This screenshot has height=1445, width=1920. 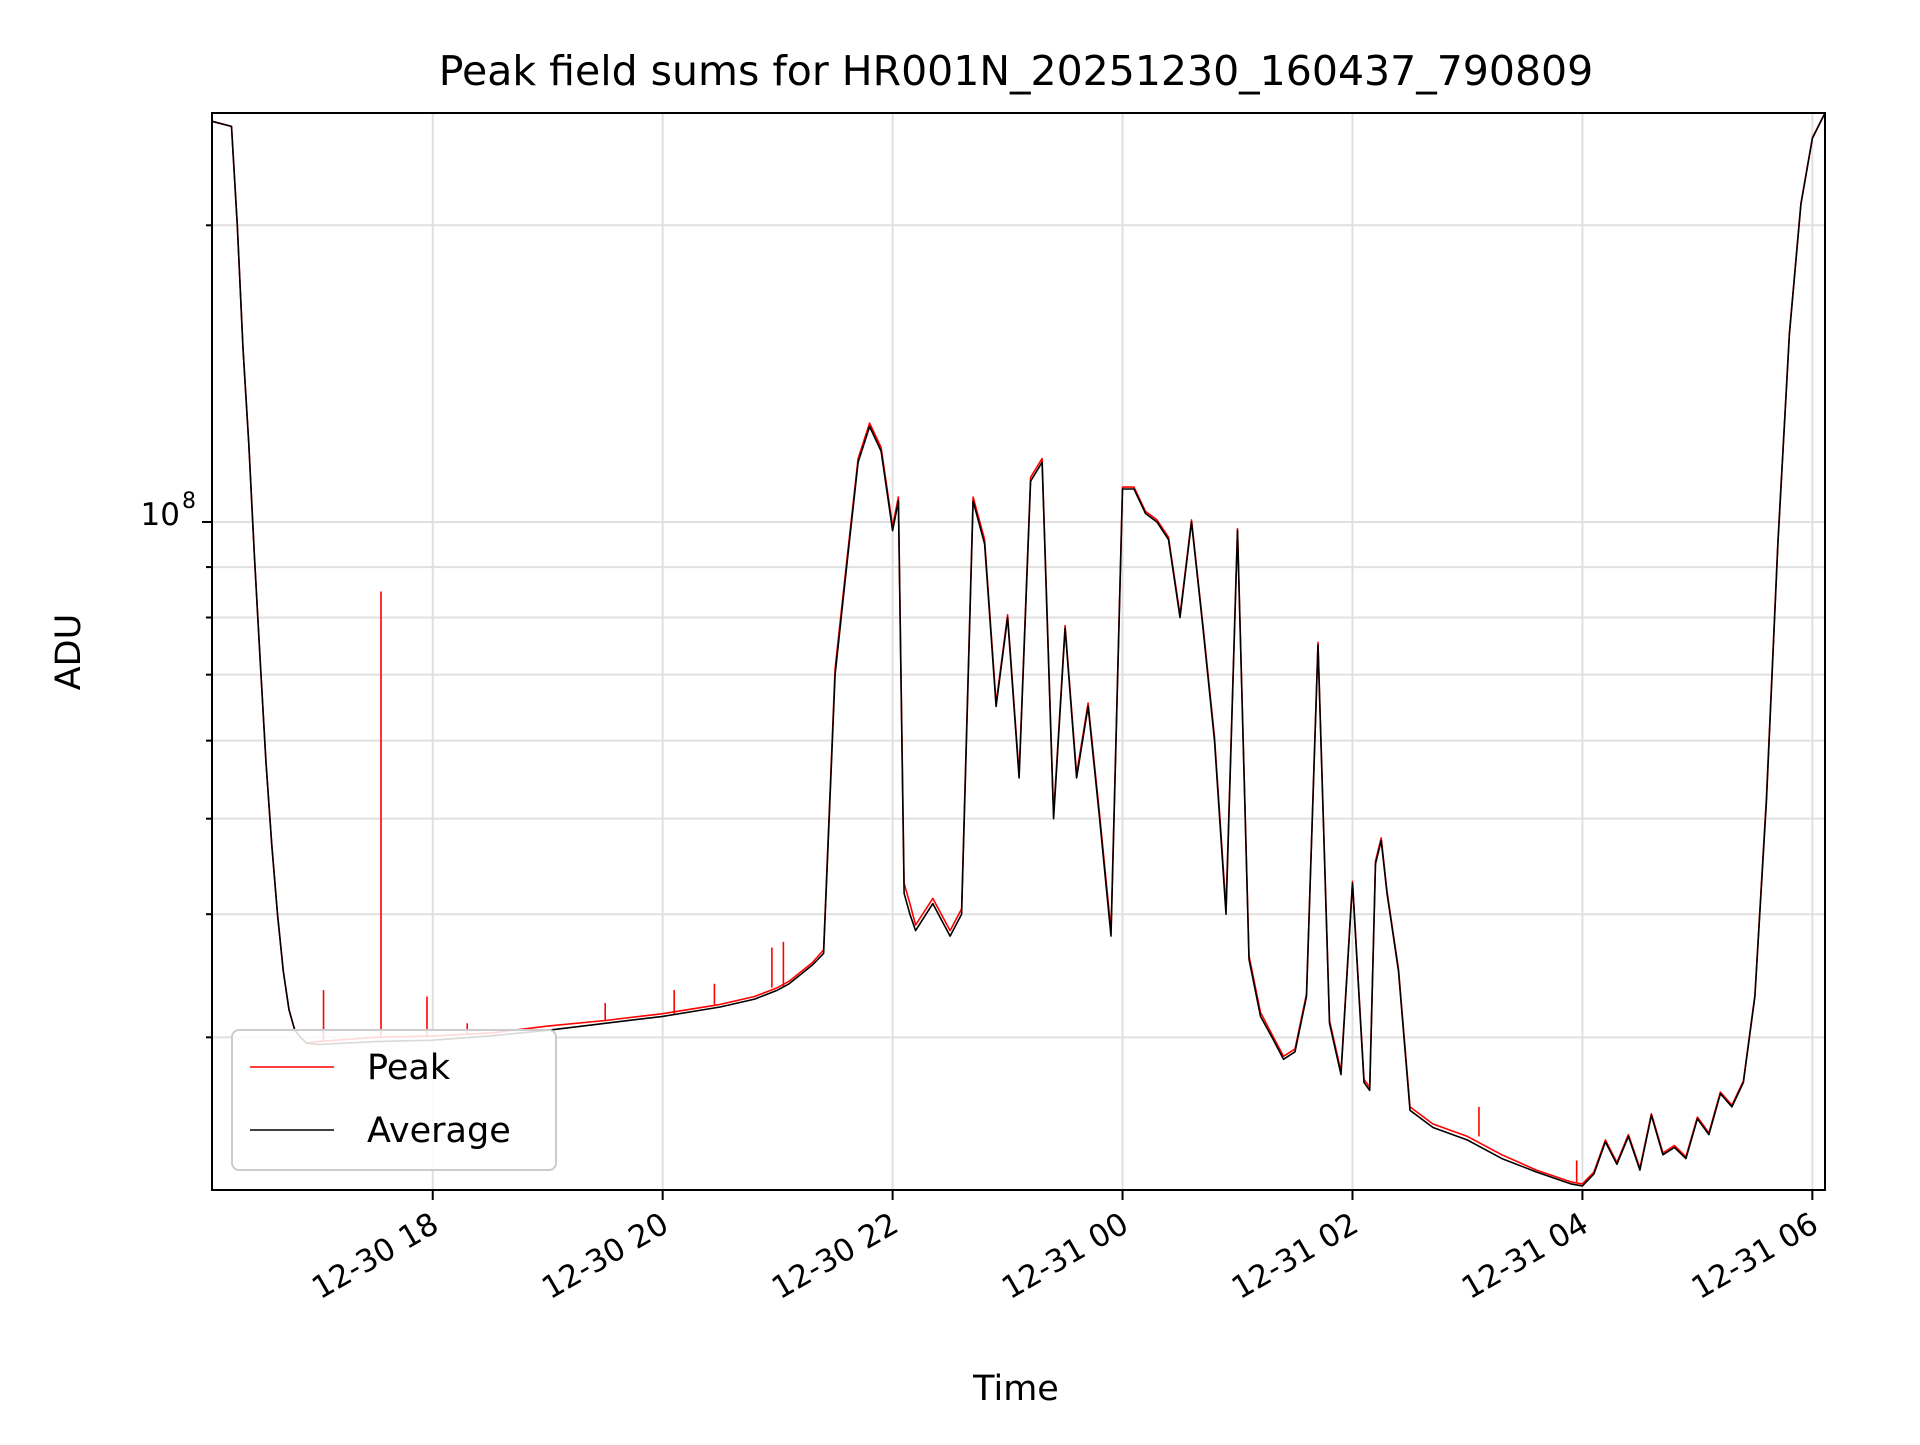 I want to click on y-axis-major-label: 10 8, so click(x=168, y=511).